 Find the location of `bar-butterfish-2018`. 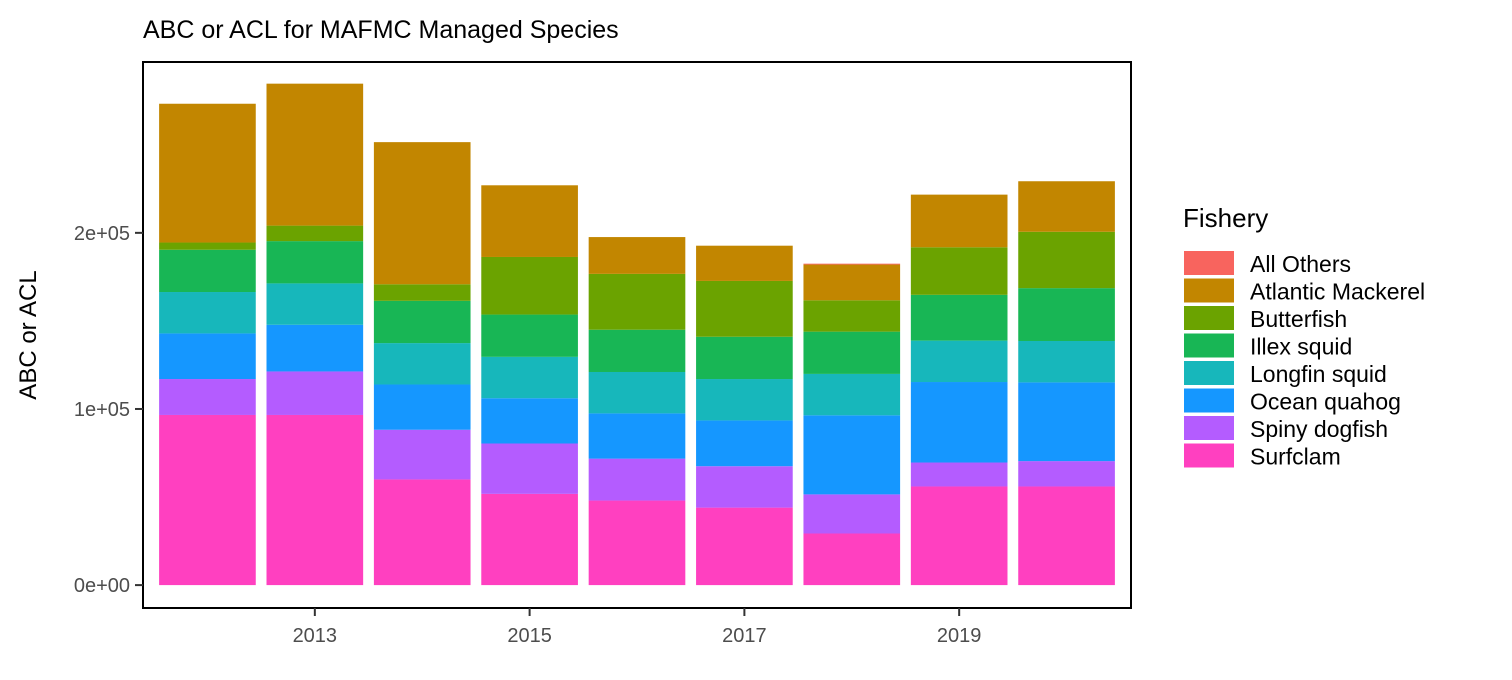

bar-butterfish-2018 is located at coordinates (852, 316).